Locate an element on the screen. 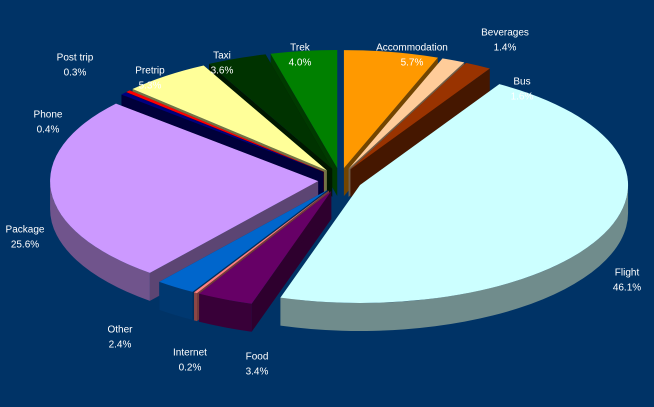 Image resolution: width=654 pixels, height=407 pixels. slice-value-label: 2.4% is located at coordinates (120, 345).